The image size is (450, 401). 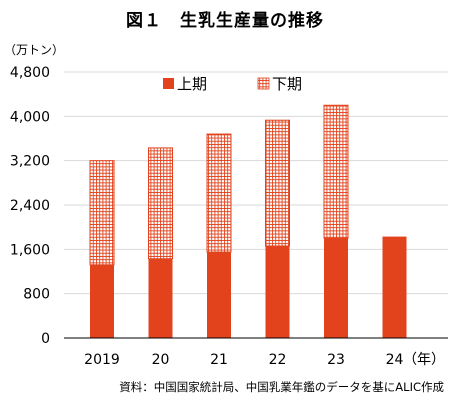 What do you see at coordinates (192, 84) in the screenshot?
I see `legend-first-half-label: 上期` at bounding box center [192, 84].